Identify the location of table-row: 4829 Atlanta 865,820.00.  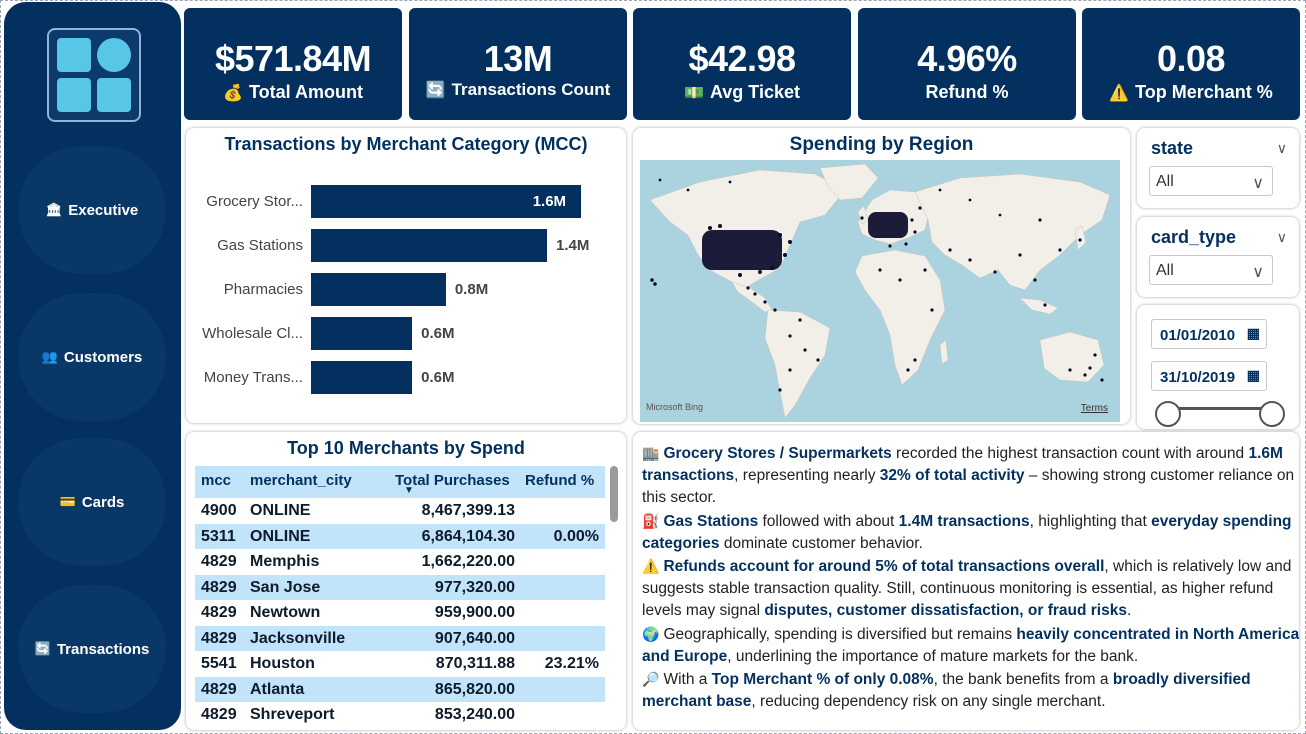
(400, 689).